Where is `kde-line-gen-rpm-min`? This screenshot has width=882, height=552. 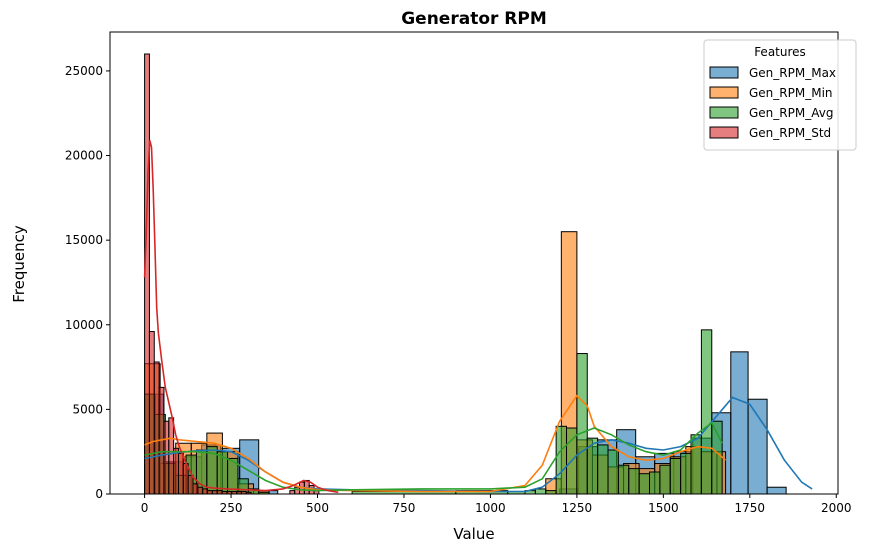 kde-line-gen-rpm-min is located at coordinates (435, 443).